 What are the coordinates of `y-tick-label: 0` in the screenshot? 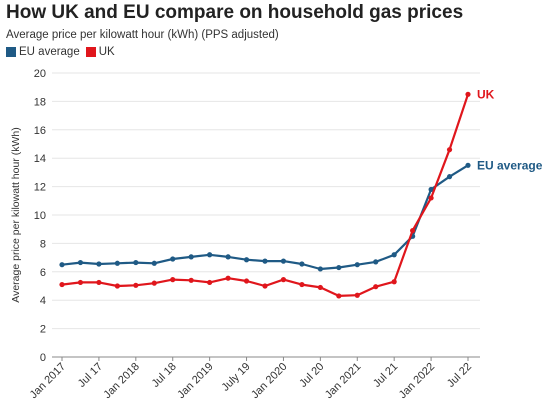 It's located at (43, 358).